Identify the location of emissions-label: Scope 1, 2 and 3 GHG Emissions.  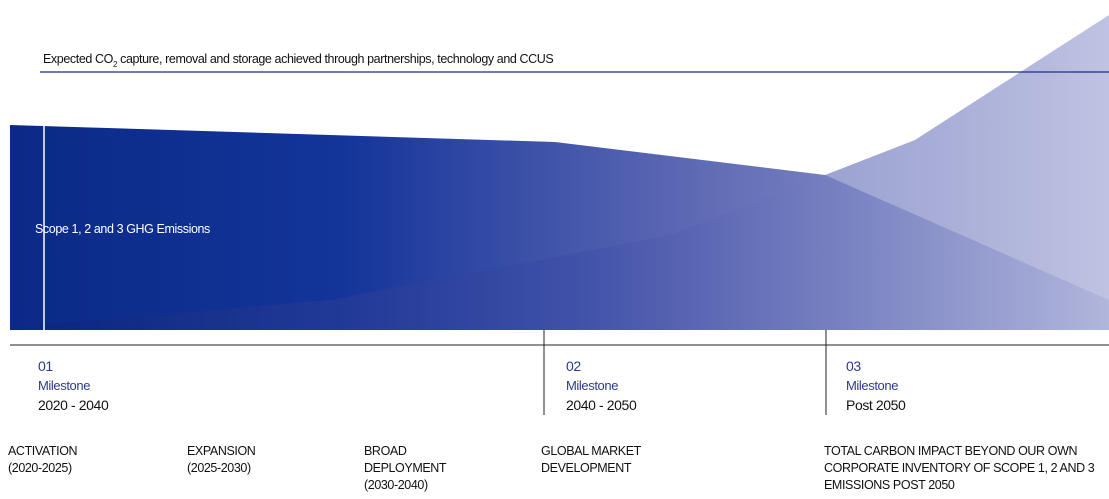
(122, 229).